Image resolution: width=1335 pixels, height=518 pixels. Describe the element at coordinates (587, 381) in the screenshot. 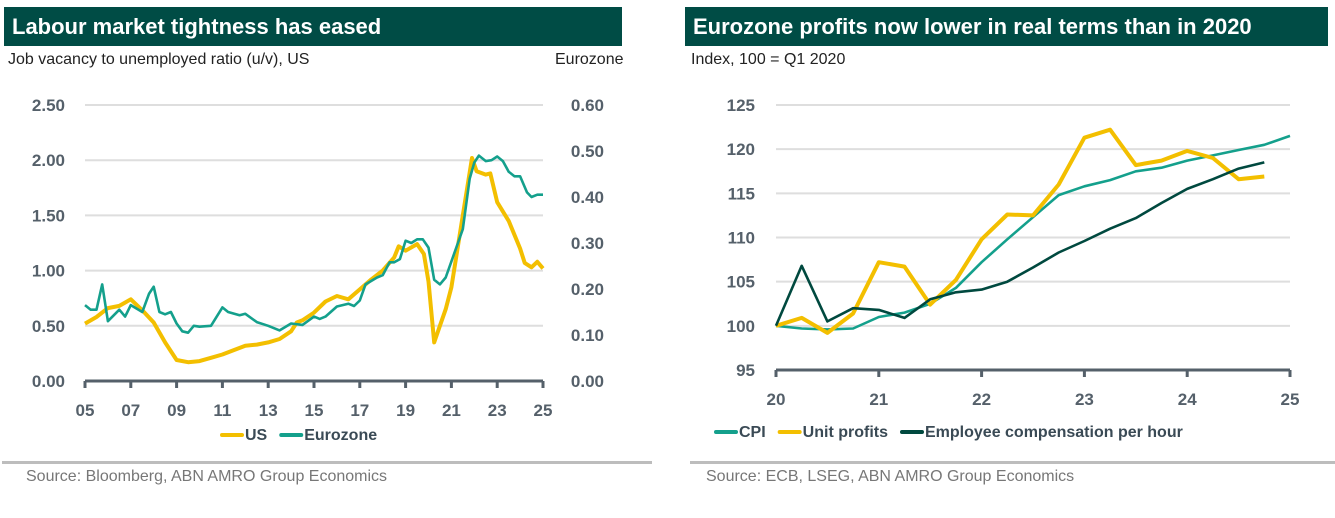

I see `y2-tick-label: 0.00` at that location.